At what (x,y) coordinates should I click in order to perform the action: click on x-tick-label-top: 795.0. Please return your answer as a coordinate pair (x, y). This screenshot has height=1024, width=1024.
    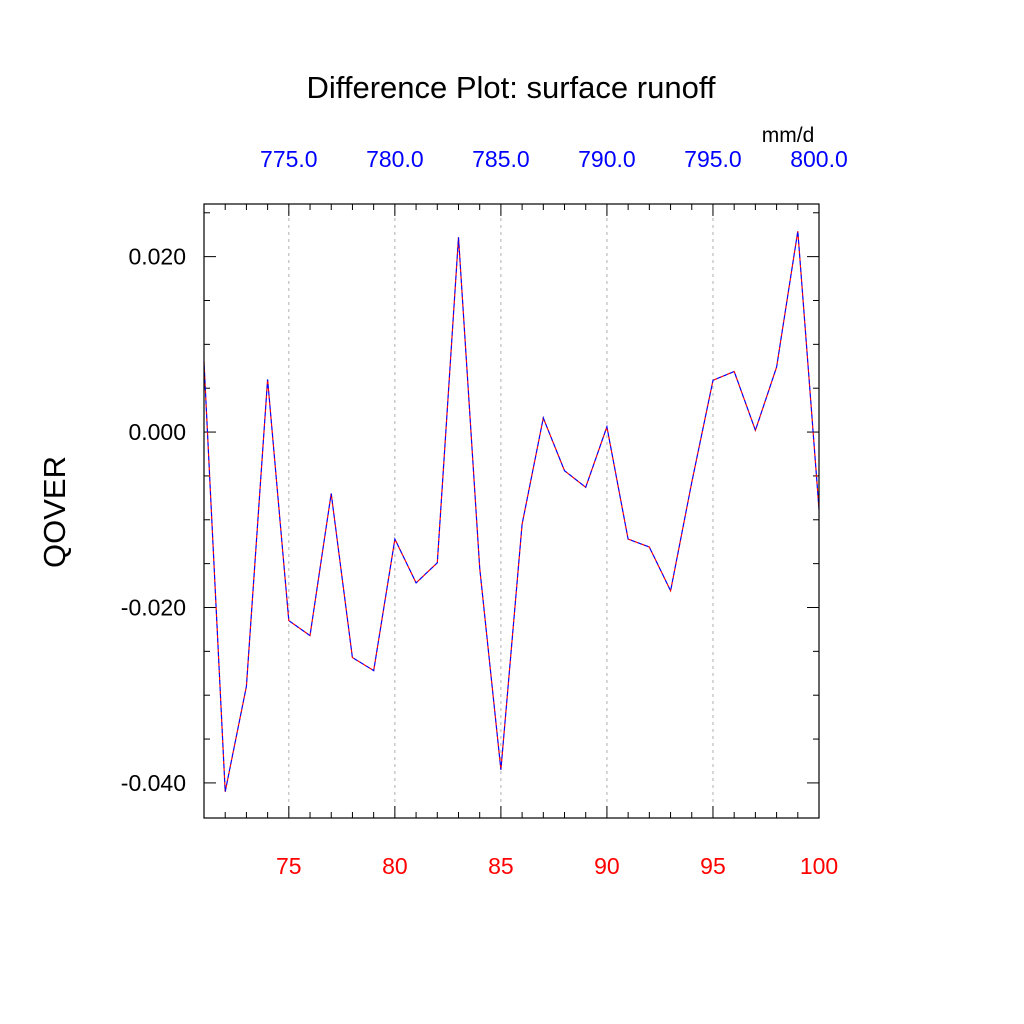
    Looking at the image, I should click on (713, 159).